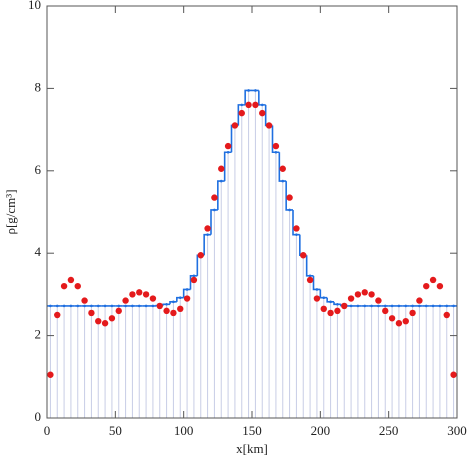 The height and width of the screenshot is (463, 471). I want to click on y-axis-label: ρ[g/cm³], so click(10, 211).